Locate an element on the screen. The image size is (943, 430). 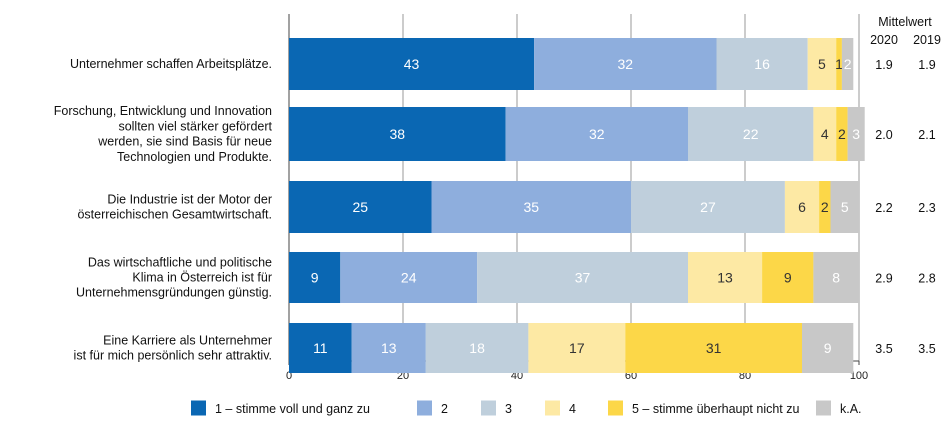
data-label: 43 is located at coordinates (412, 64).